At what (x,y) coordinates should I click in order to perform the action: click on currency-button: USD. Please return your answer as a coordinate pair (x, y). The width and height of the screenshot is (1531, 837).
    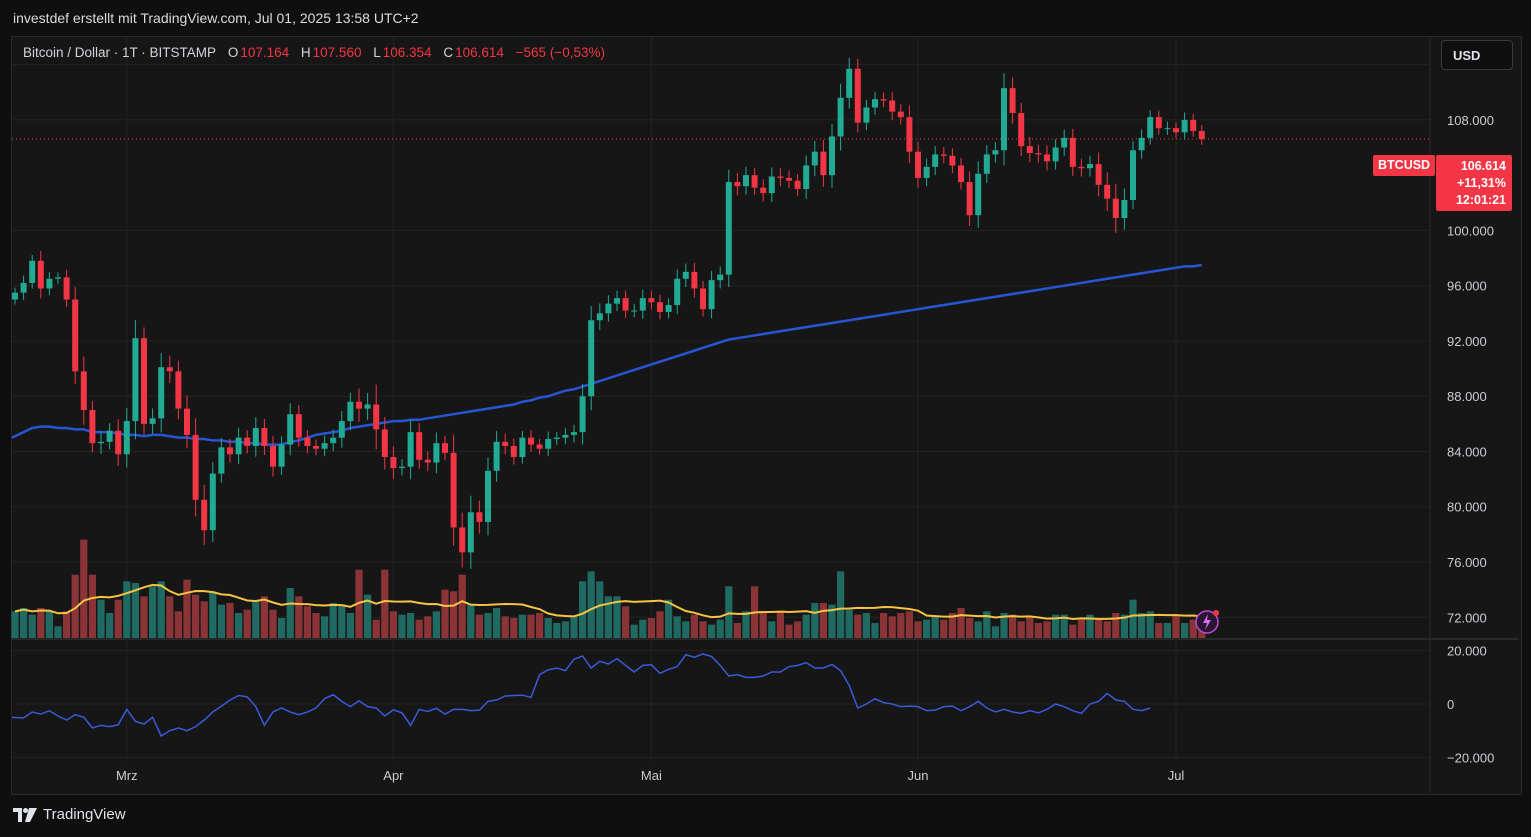
    Looking at the image, I should click on (1477, 55).